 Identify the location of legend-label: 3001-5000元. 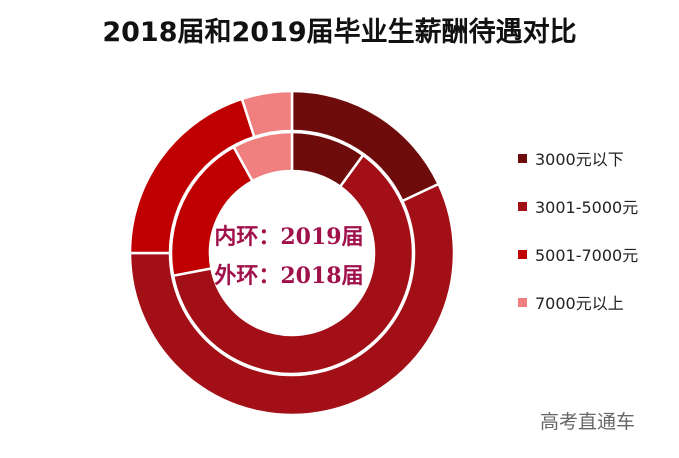
(587, 207).